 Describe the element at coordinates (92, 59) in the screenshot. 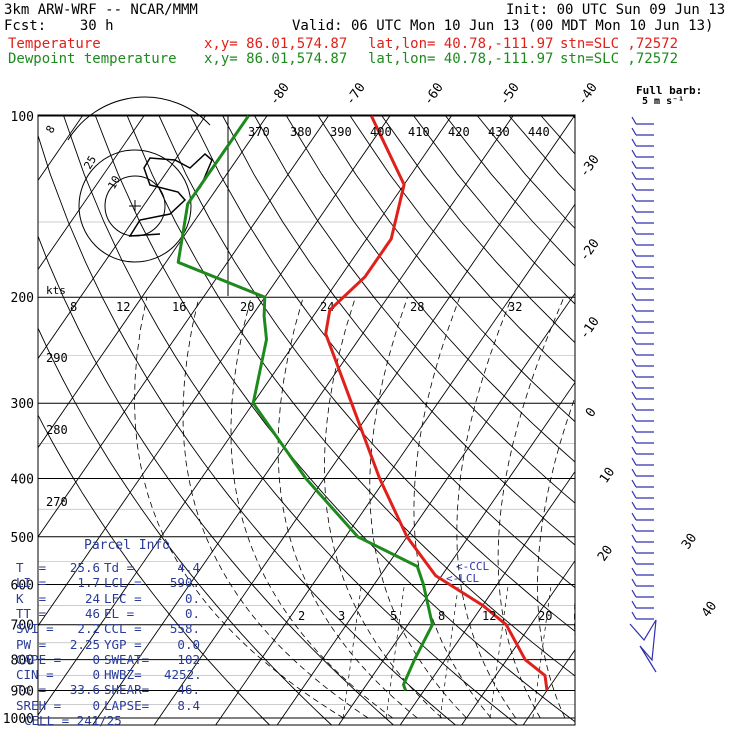

I see `dewpoint-legend: Dewpoint temperature` at that location.